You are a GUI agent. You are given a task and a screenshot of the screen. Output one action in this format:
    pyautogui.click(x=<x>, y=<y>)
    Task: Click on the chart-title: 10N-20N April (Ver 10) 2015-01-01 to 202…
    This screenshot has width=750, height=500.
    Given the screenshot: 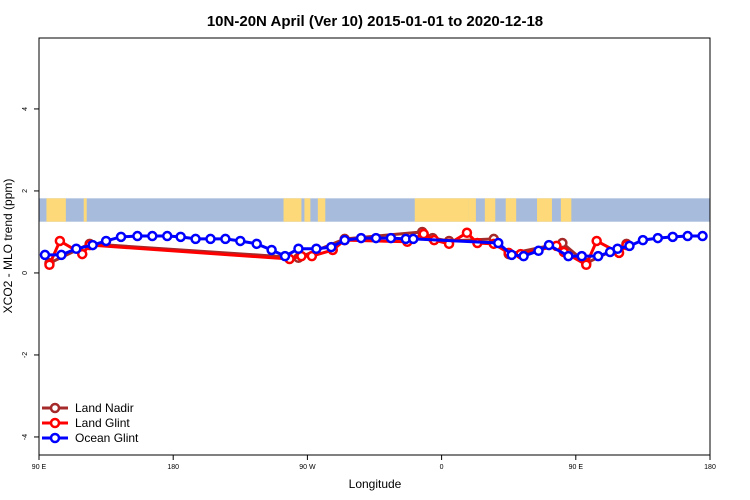 What is the action you would take?
    pyautogui.click(x=375, y=21)
    